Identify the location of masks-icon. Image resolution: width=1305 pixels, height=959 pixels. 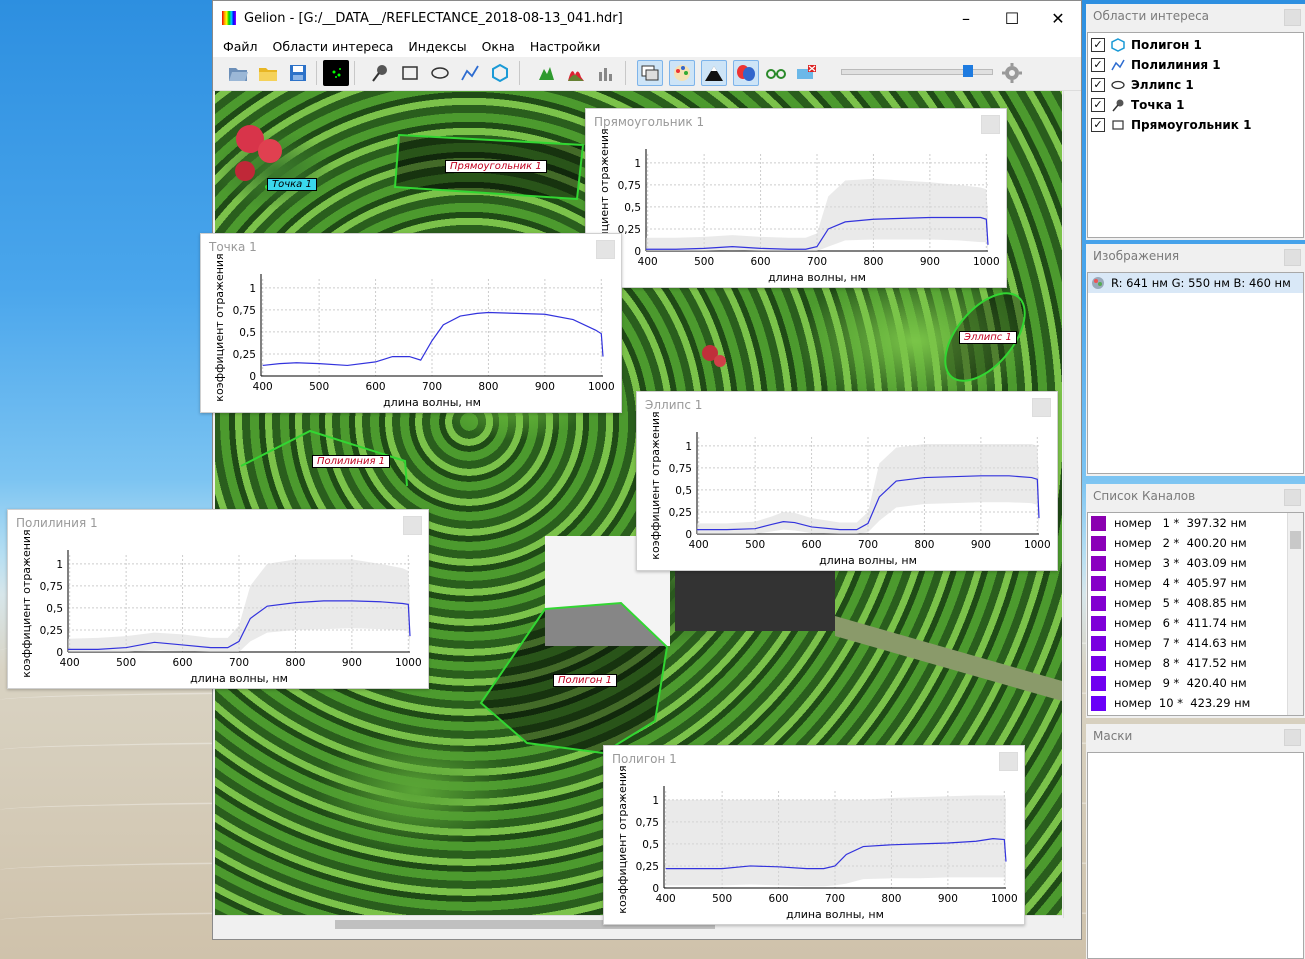
(746, 73).